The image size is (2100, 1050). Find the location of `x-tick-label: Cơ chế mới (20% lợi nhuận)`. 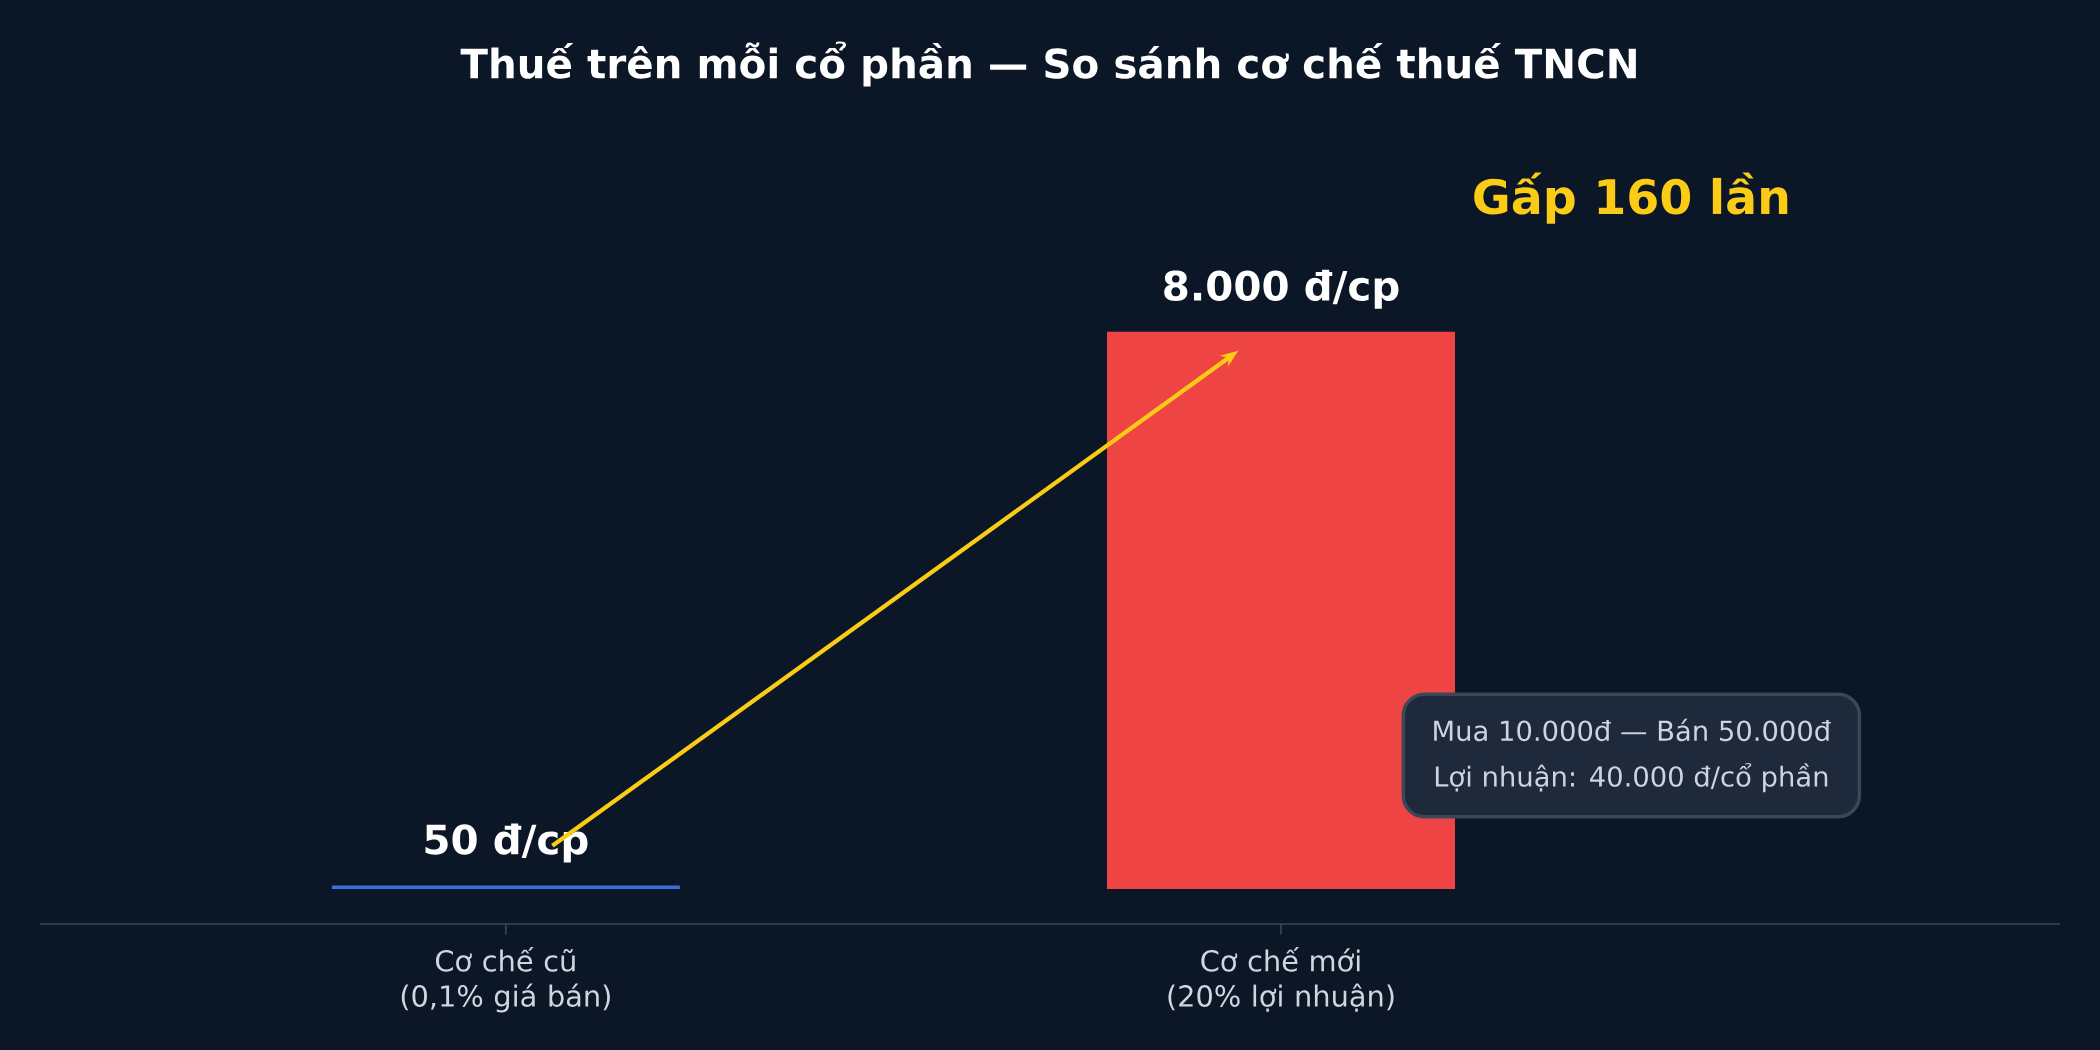

x-tick-label: Cơ chế mới (20% lợi nhuận) is located at coordinates (1281, 979).